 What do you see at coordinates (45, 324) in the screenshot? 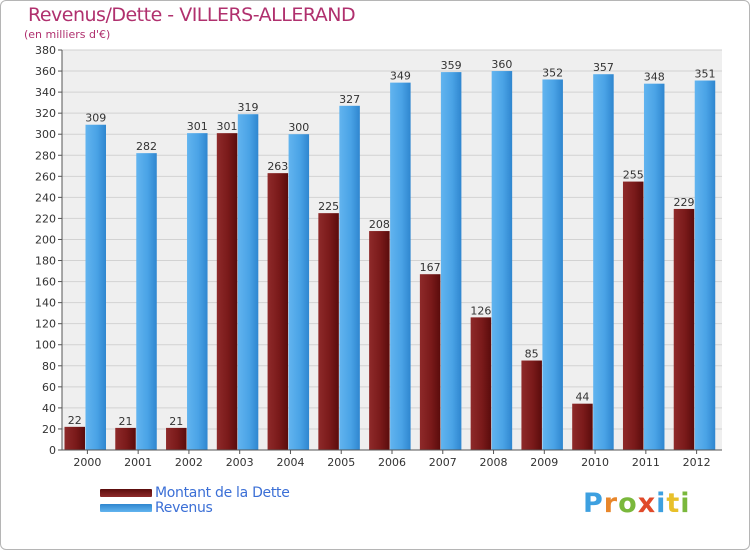
I see `y-tick-label: 120` at bounding box center [45, 324].